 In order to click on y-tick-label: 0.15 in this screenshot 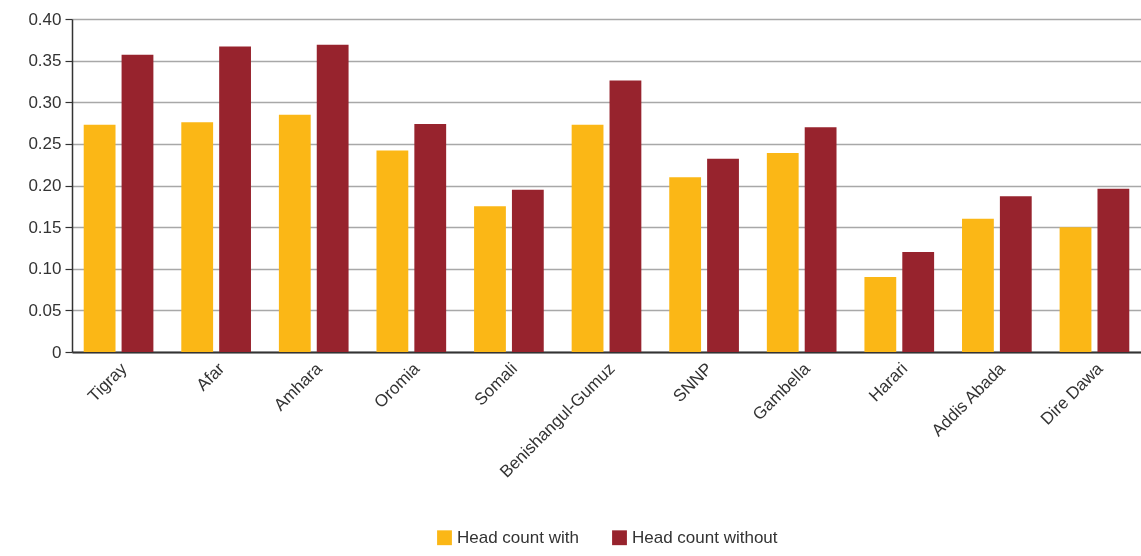, I will do `click(45, 227)`.